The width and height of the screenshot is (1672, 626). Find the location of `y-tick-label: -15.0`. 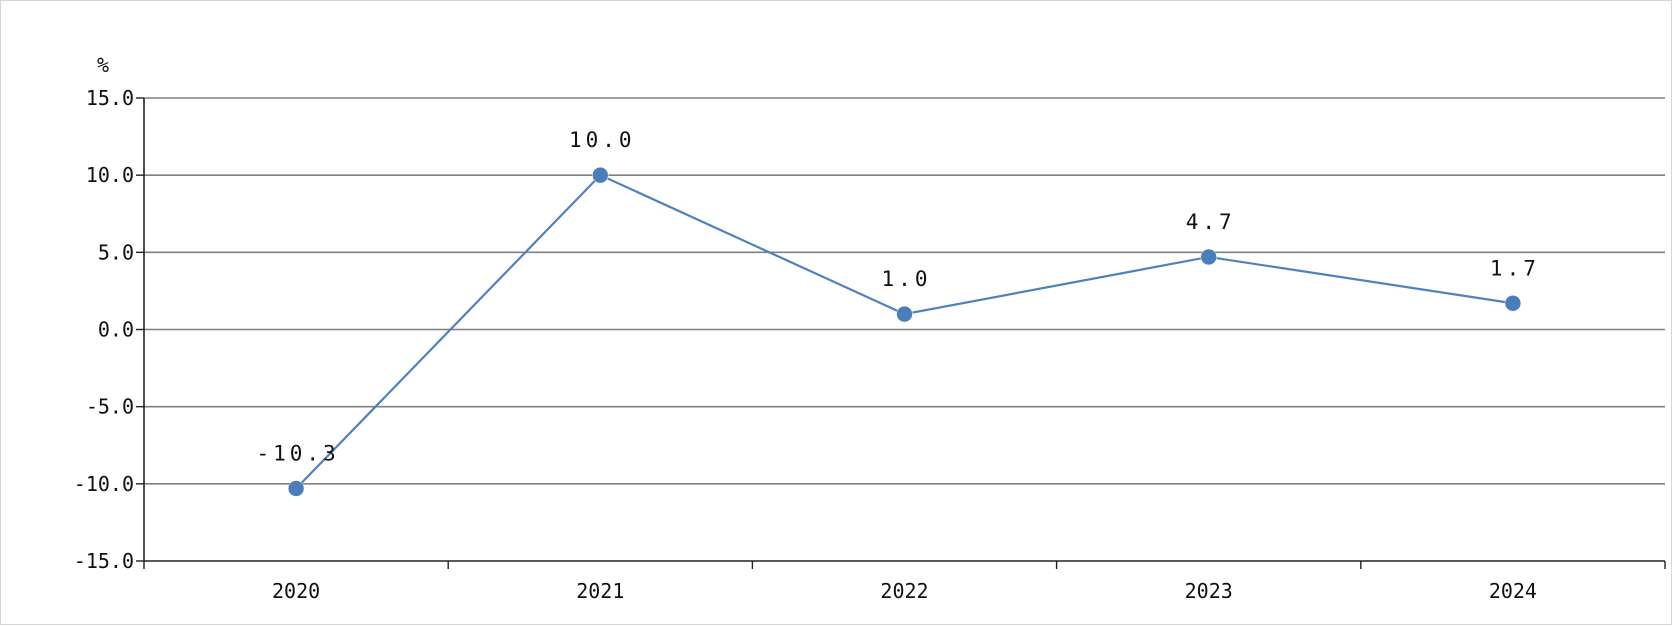

y-tick-label: -15.0 is located at coordinates (104, 561).